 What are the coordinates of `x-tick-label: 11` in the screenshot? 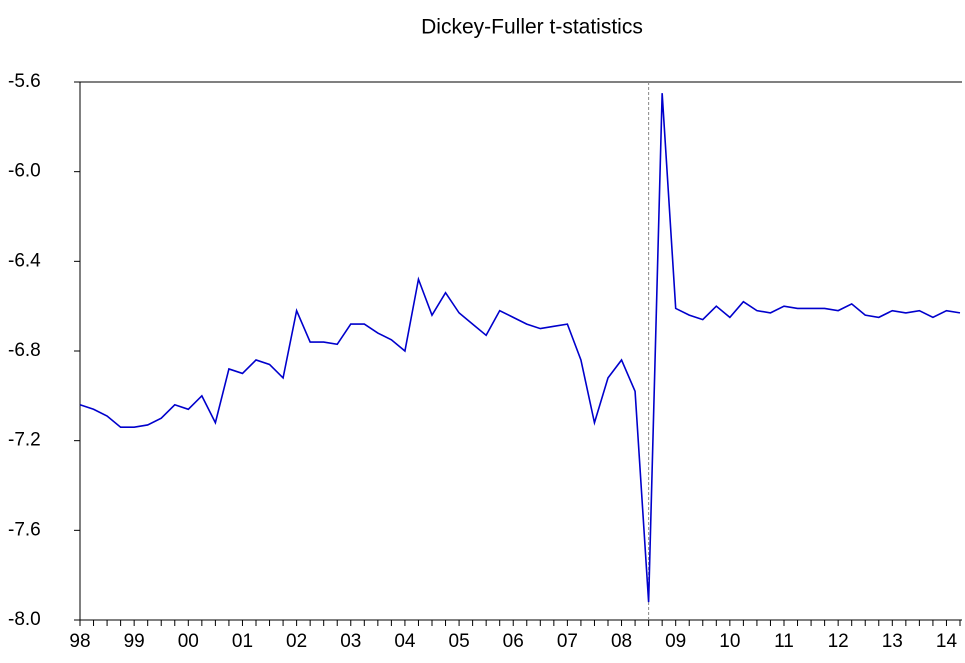 It's located at (784, 641).